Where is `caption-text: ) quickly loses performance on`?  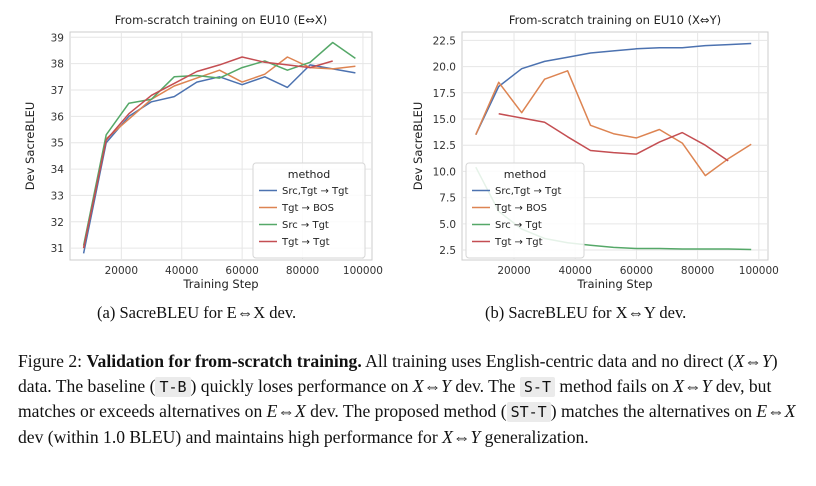 caption-text: ) quickly loses performance on is located at coordinates (299, 385).